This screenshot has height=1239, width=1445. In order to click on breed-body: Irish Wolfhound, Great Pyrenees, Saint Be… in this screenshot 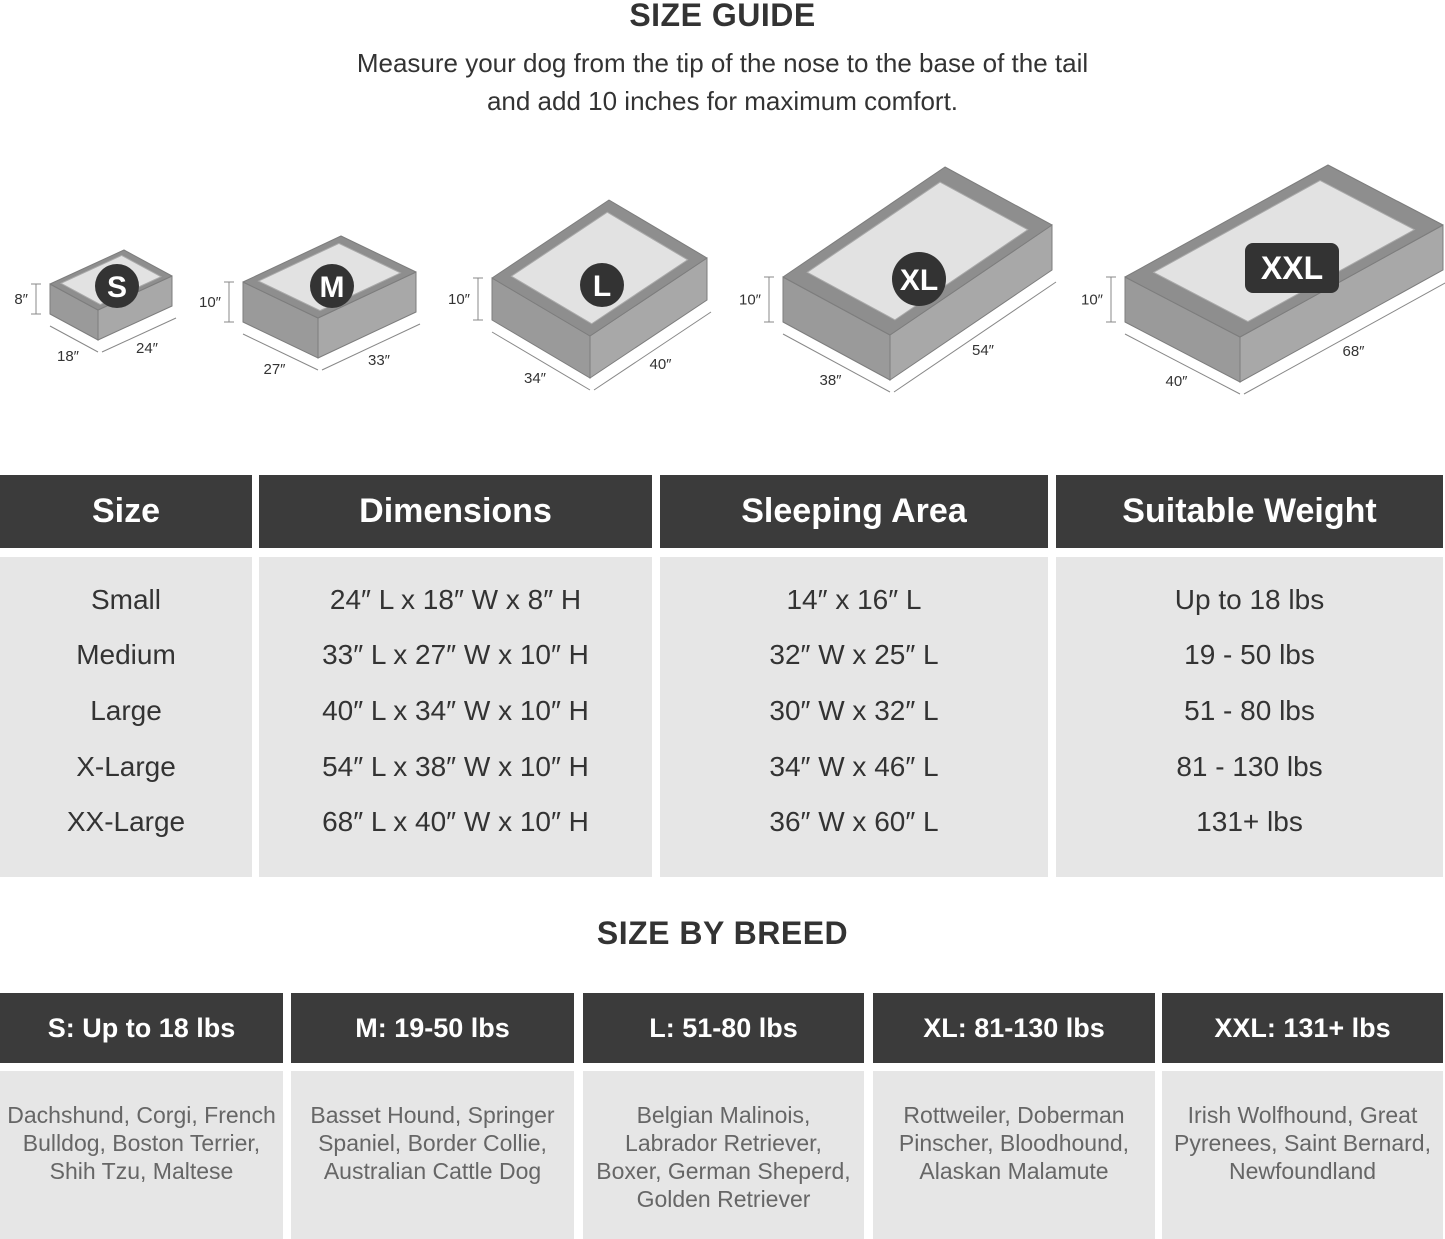, I will do `click(1302, 1155)`.